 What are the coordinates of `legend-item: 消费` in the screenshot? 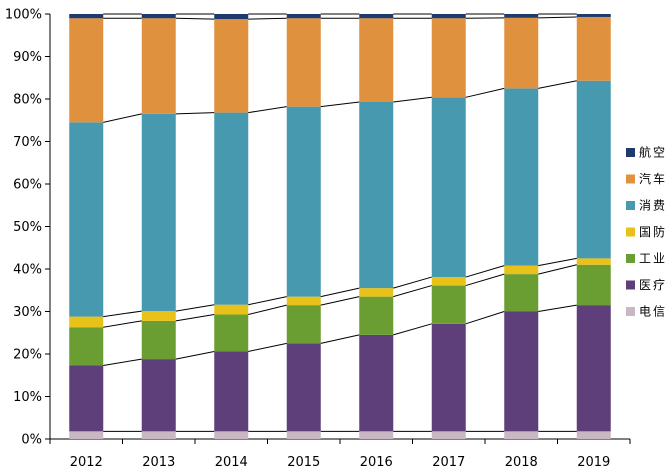 It's located at (646, 206).